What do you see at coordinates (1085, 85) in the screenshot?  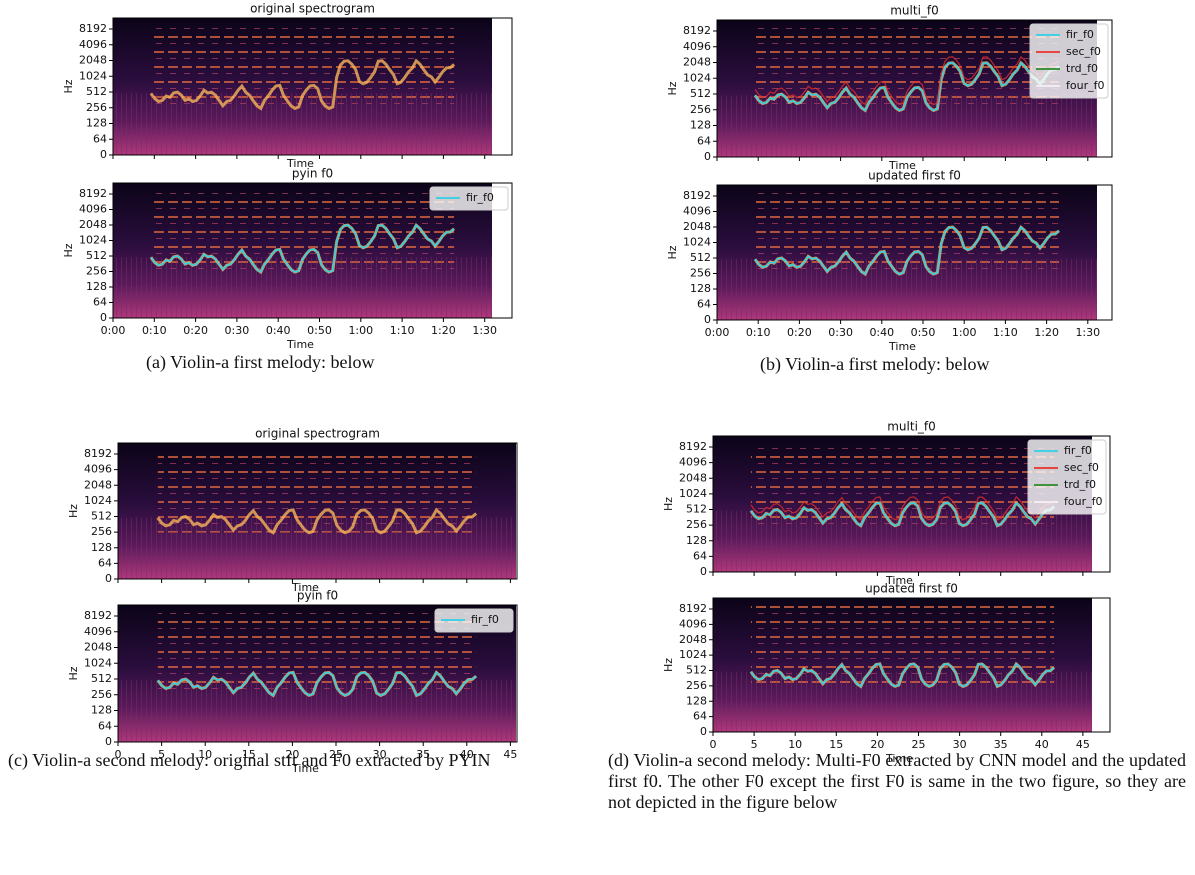 I see `legend-label: four_f0` at bounding box center [1085, 85].